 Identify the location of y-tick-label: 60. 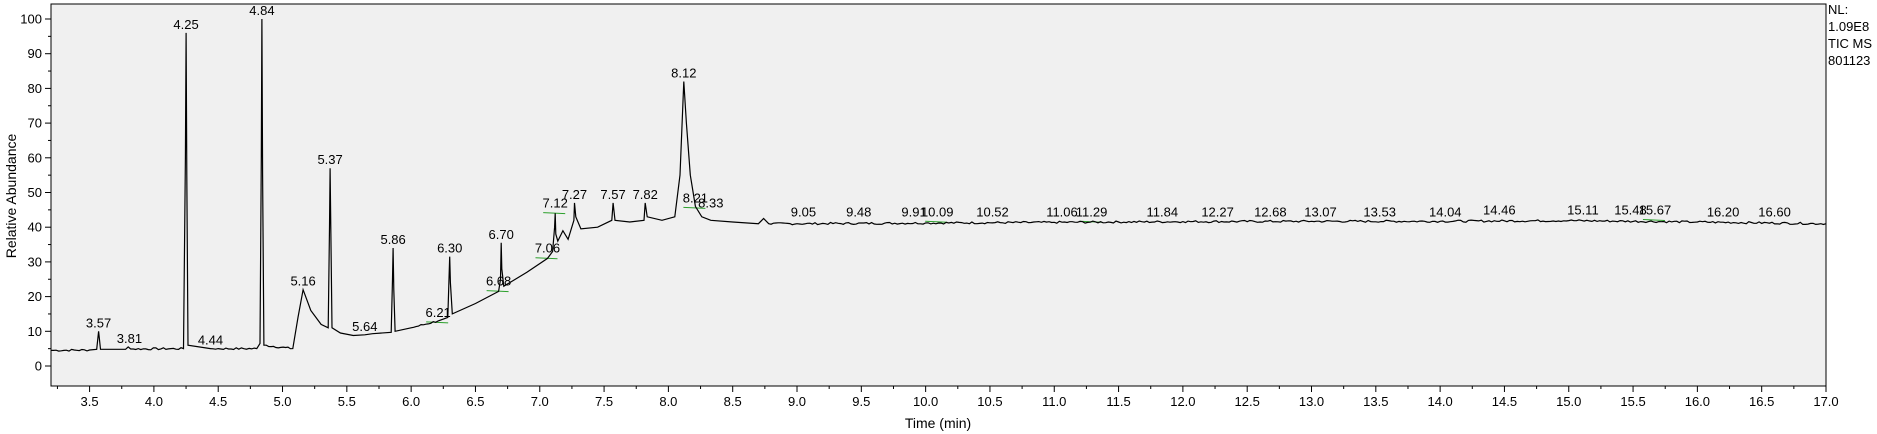
(35, 157).